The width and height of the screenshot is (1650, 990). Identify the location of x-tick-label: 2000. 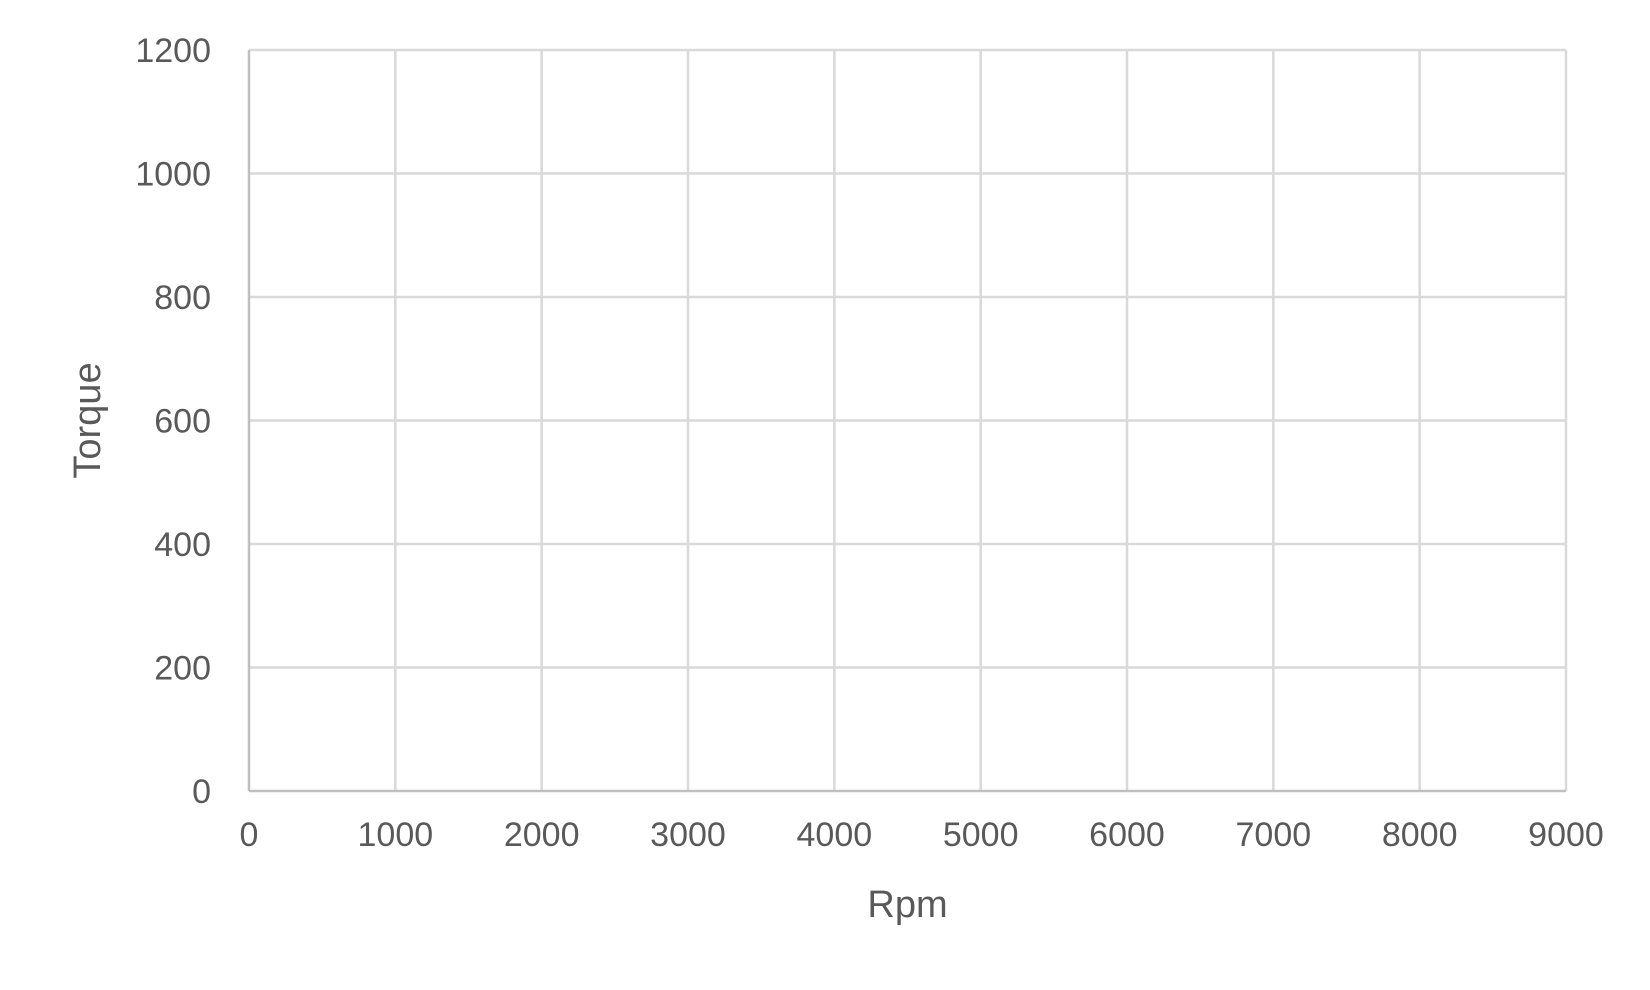
(542, 835).